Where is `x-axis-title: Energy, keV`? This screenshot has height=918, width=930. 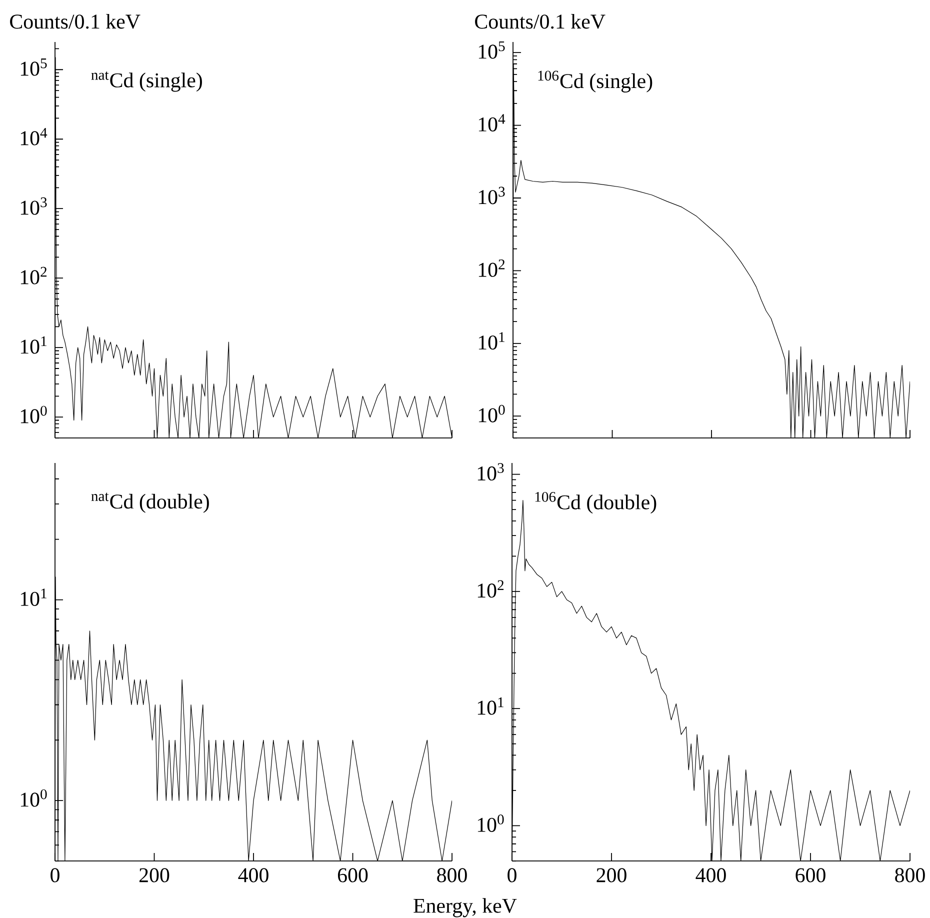
x-axis-title: Energy, keV is located at coordinates (465, 908).